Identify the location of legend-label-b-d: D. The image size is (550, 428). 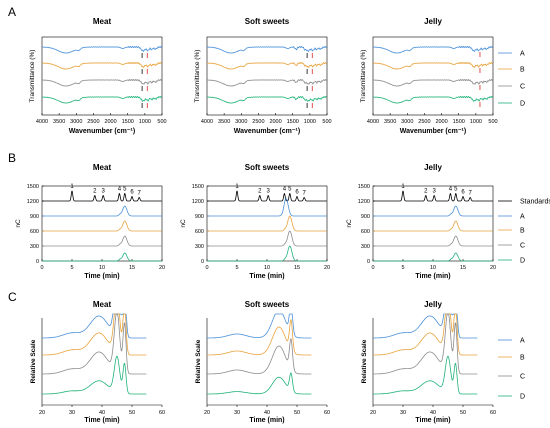
(522, 261).